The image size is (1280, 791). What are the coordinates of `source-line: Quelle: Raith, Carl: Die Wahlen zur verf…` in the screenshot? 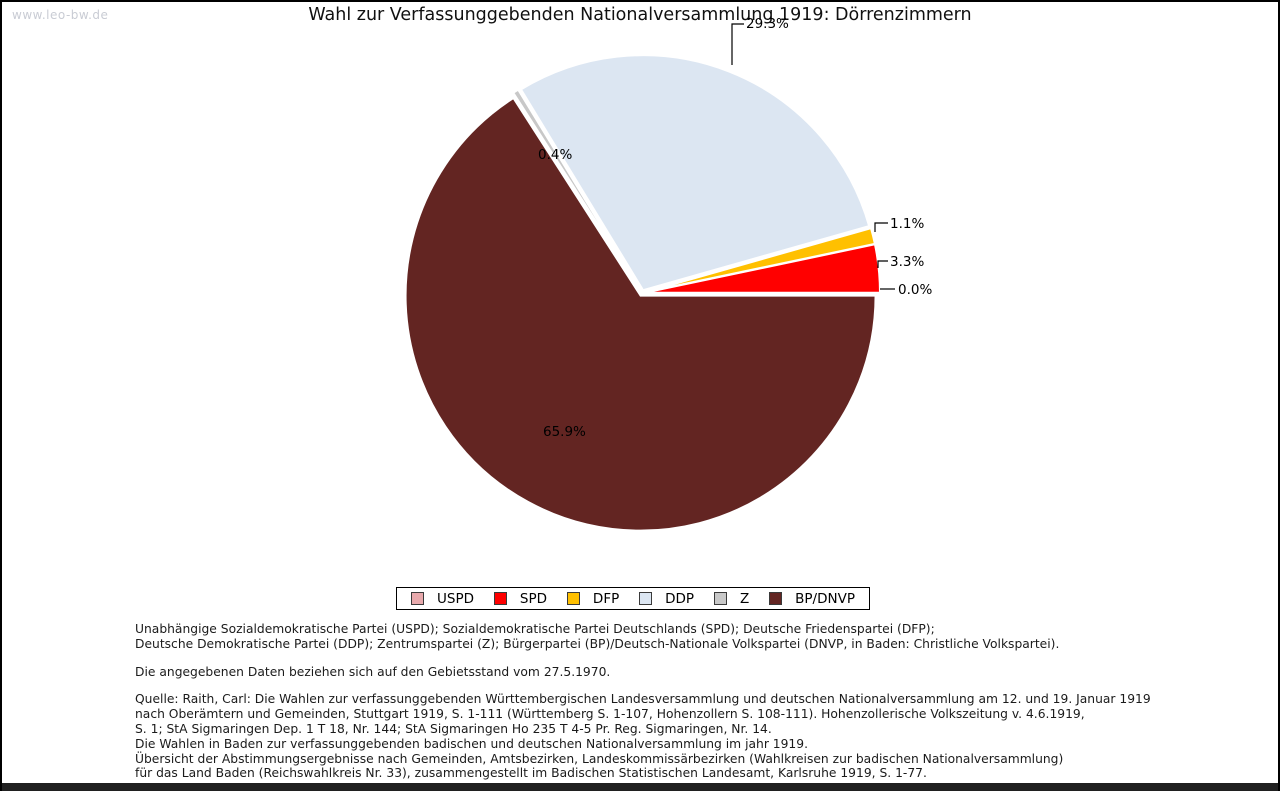 It's located at (643, 699).